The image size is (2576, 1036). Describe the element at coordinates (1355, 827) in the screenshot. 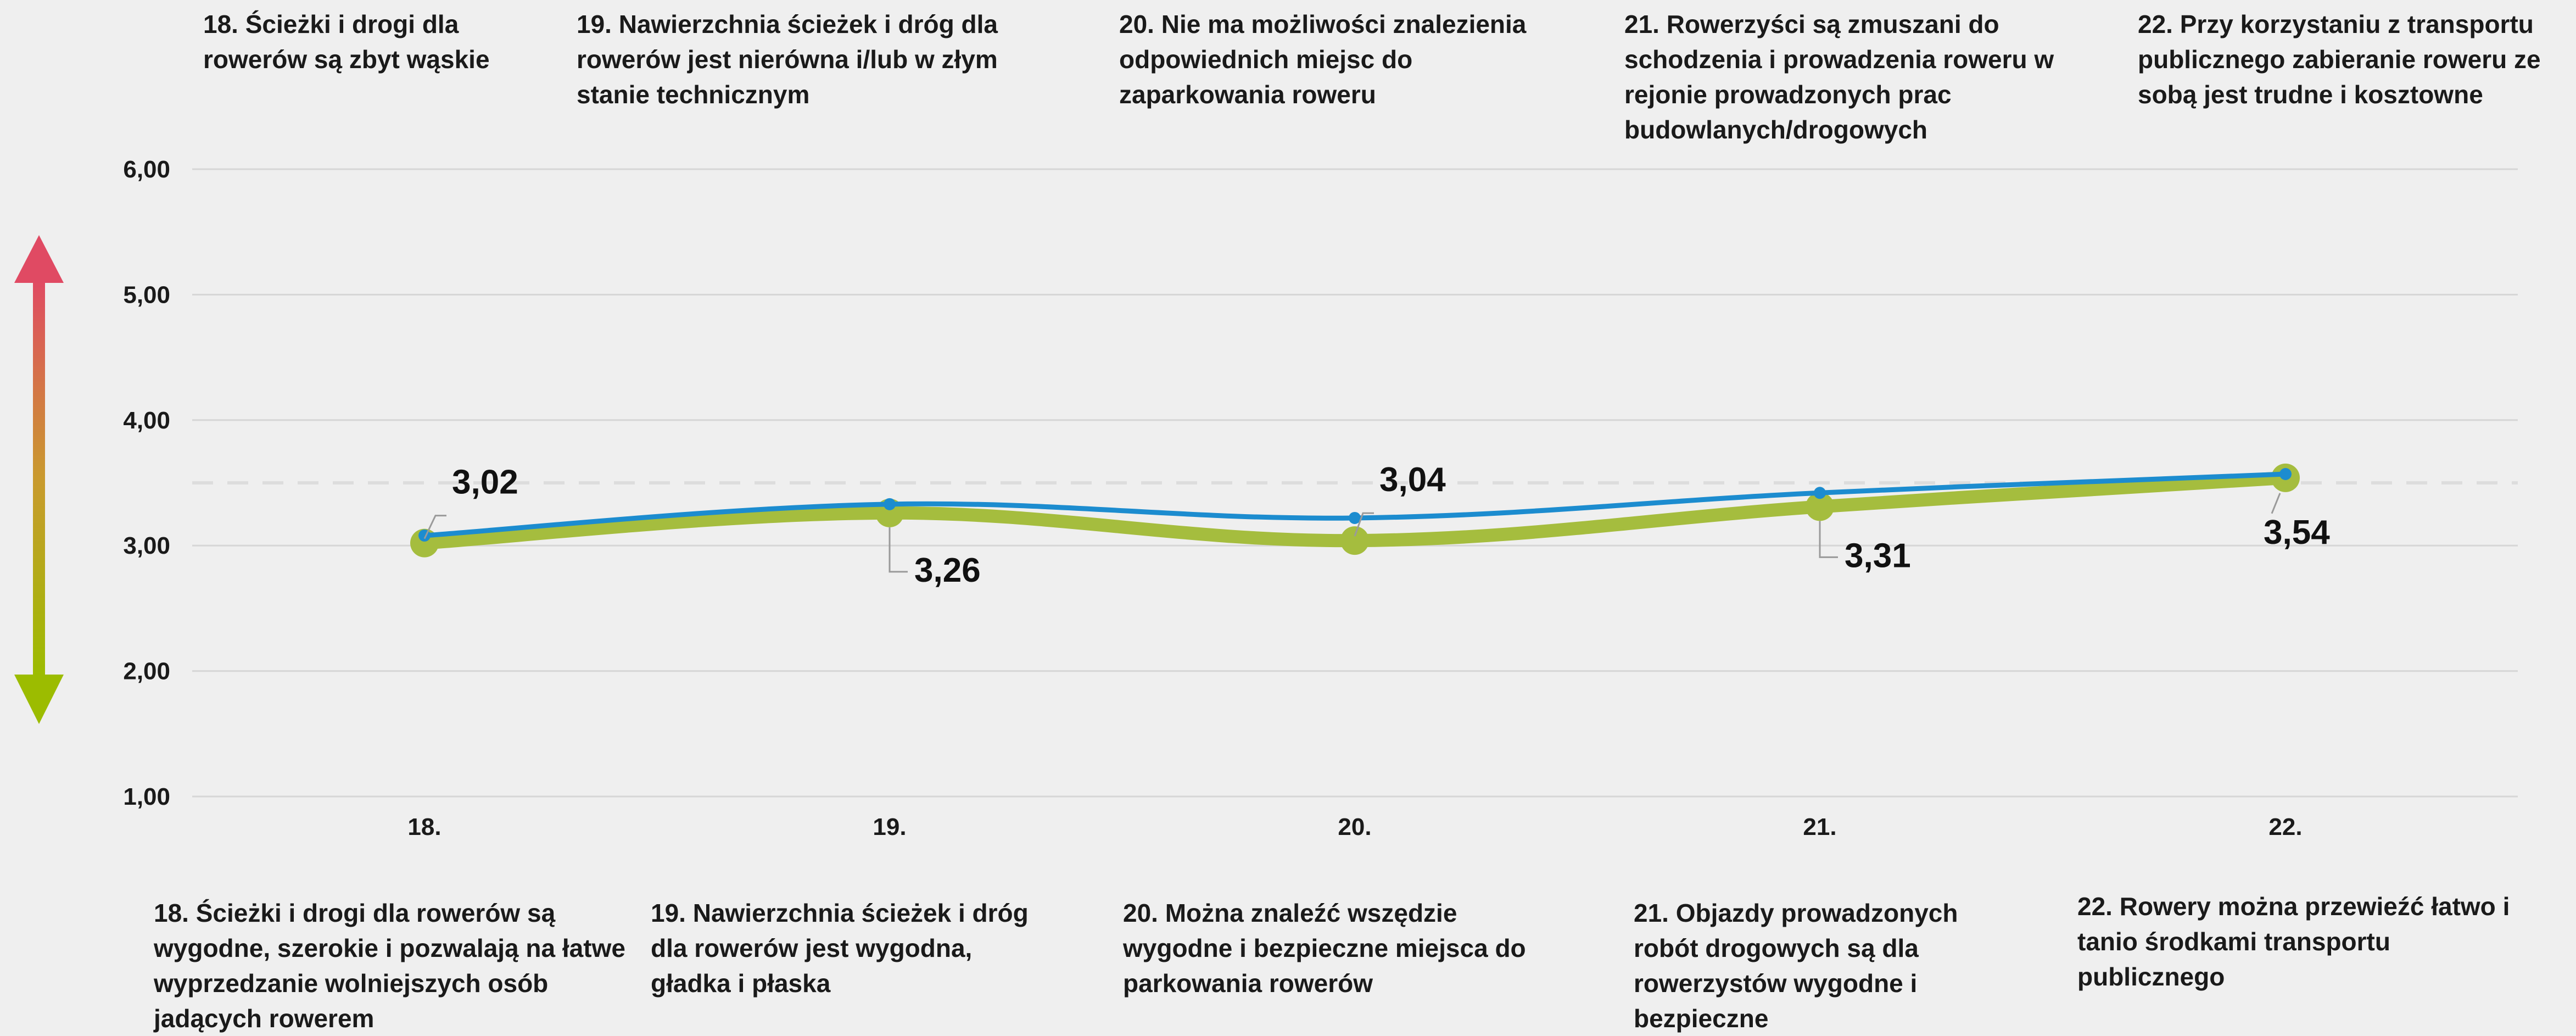

I see `x-tick-label: 20.` at that location.